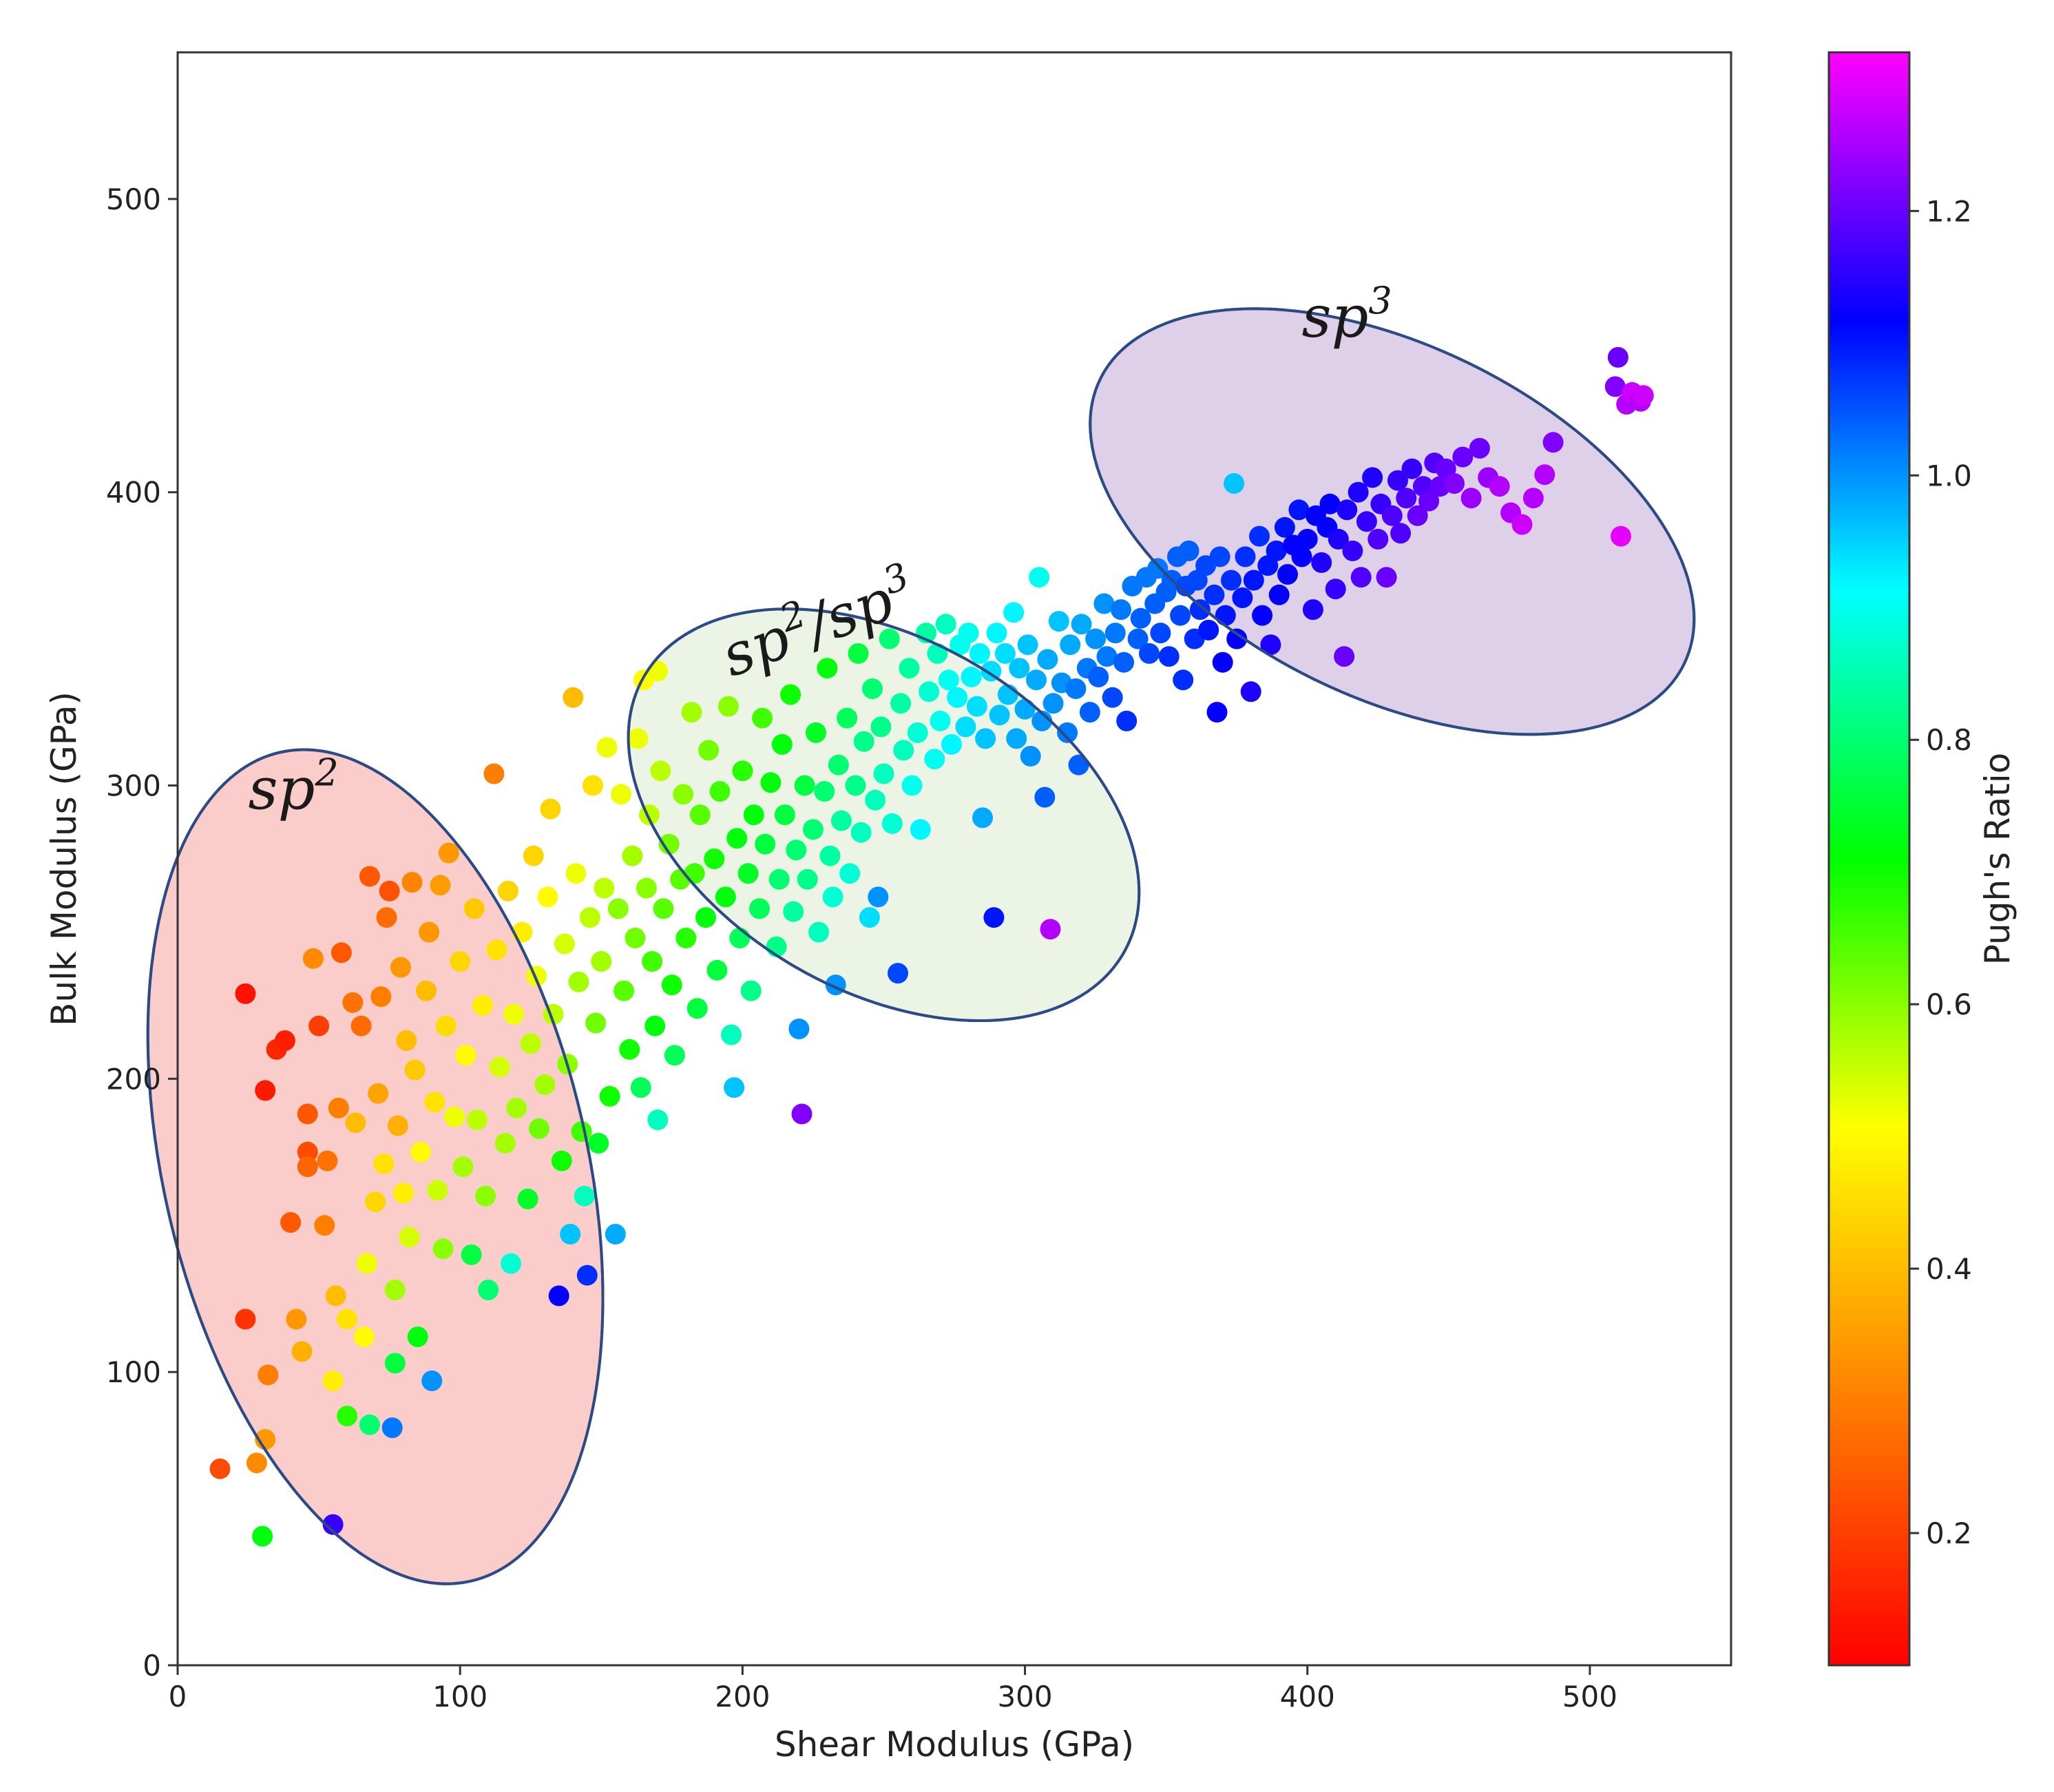 The image size is (2054, 1792). What do you see at coordinates (884, 815) in the screenshot?
I see `region-outline-sp2-sp3` at bounding box center [884, 815].